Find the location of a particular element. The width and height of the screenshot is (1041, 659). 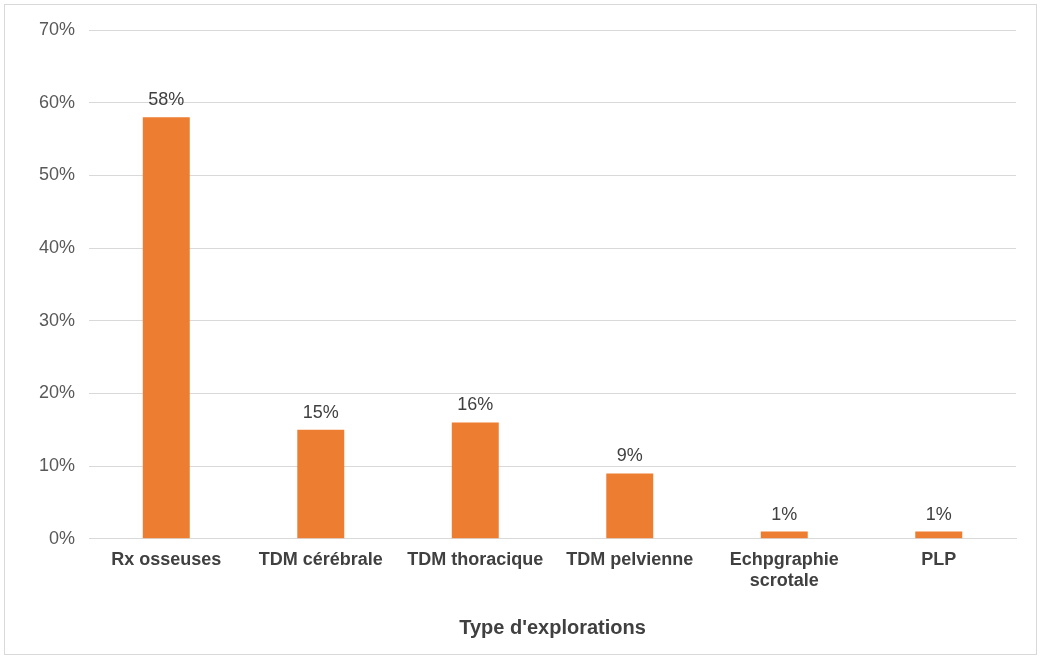

y-tick-label: 50% is located at coordinates (57, 174).